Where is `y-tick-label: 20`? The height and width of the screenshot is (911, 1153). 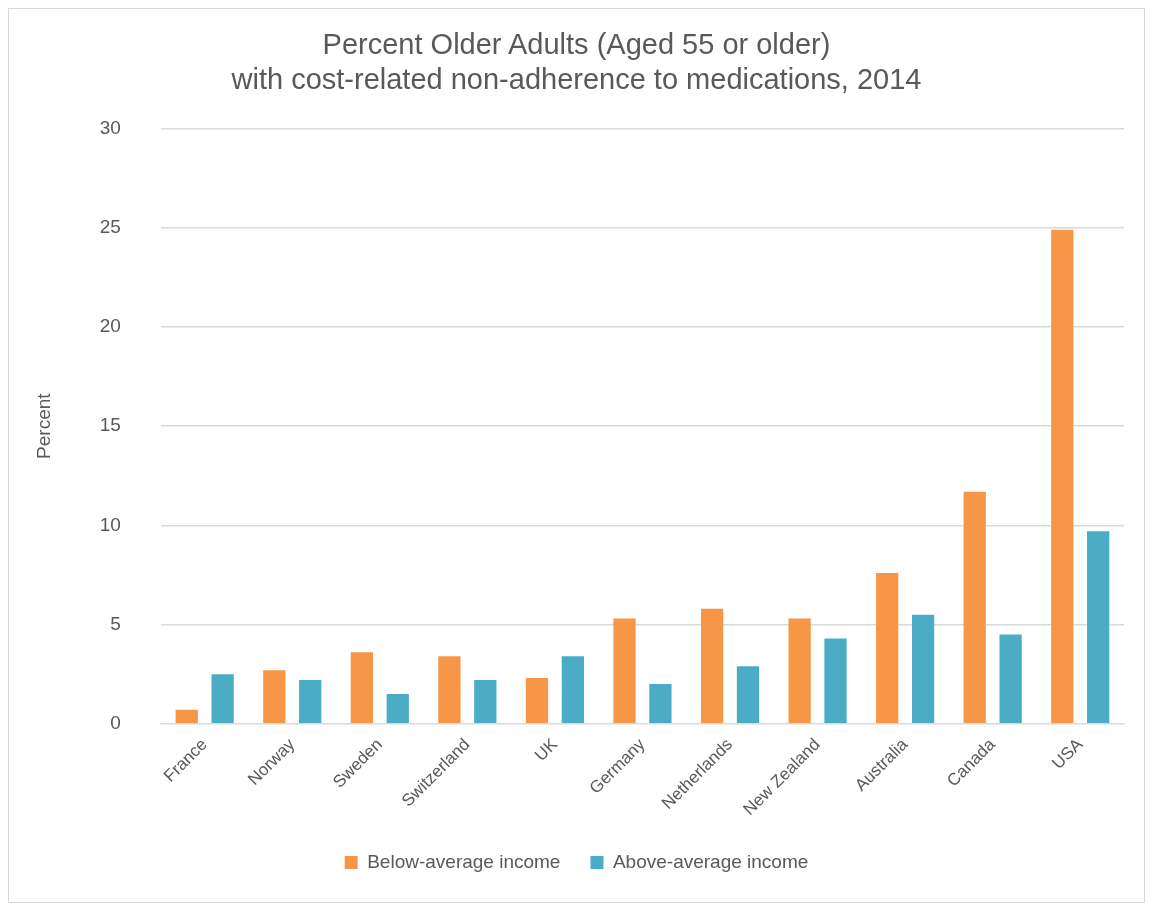 y-tick-label: 20 is located at coordinates (110, 326).